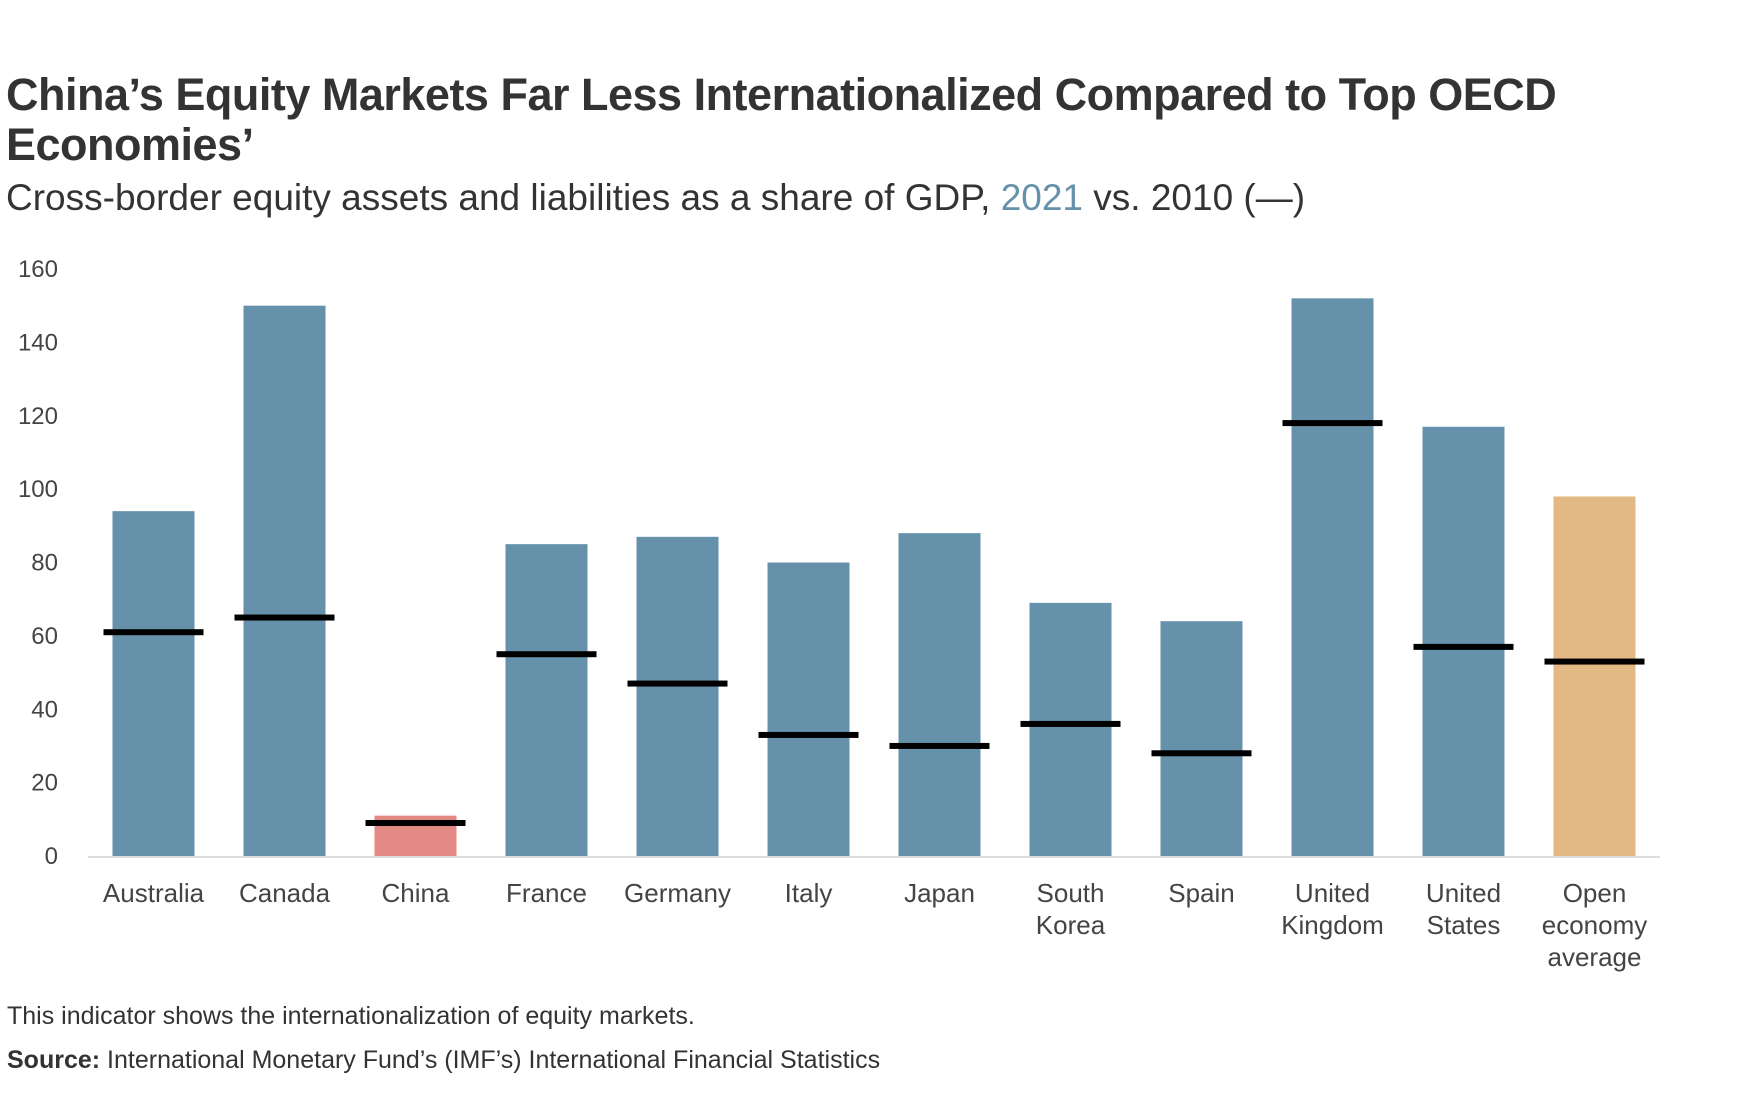 This screenshot has width=1738, height=1097. What do you see at coordinates (1464, 925) in the screenshot?
I see `x-tick-label-line: States` at bounding box center [1464, 925].